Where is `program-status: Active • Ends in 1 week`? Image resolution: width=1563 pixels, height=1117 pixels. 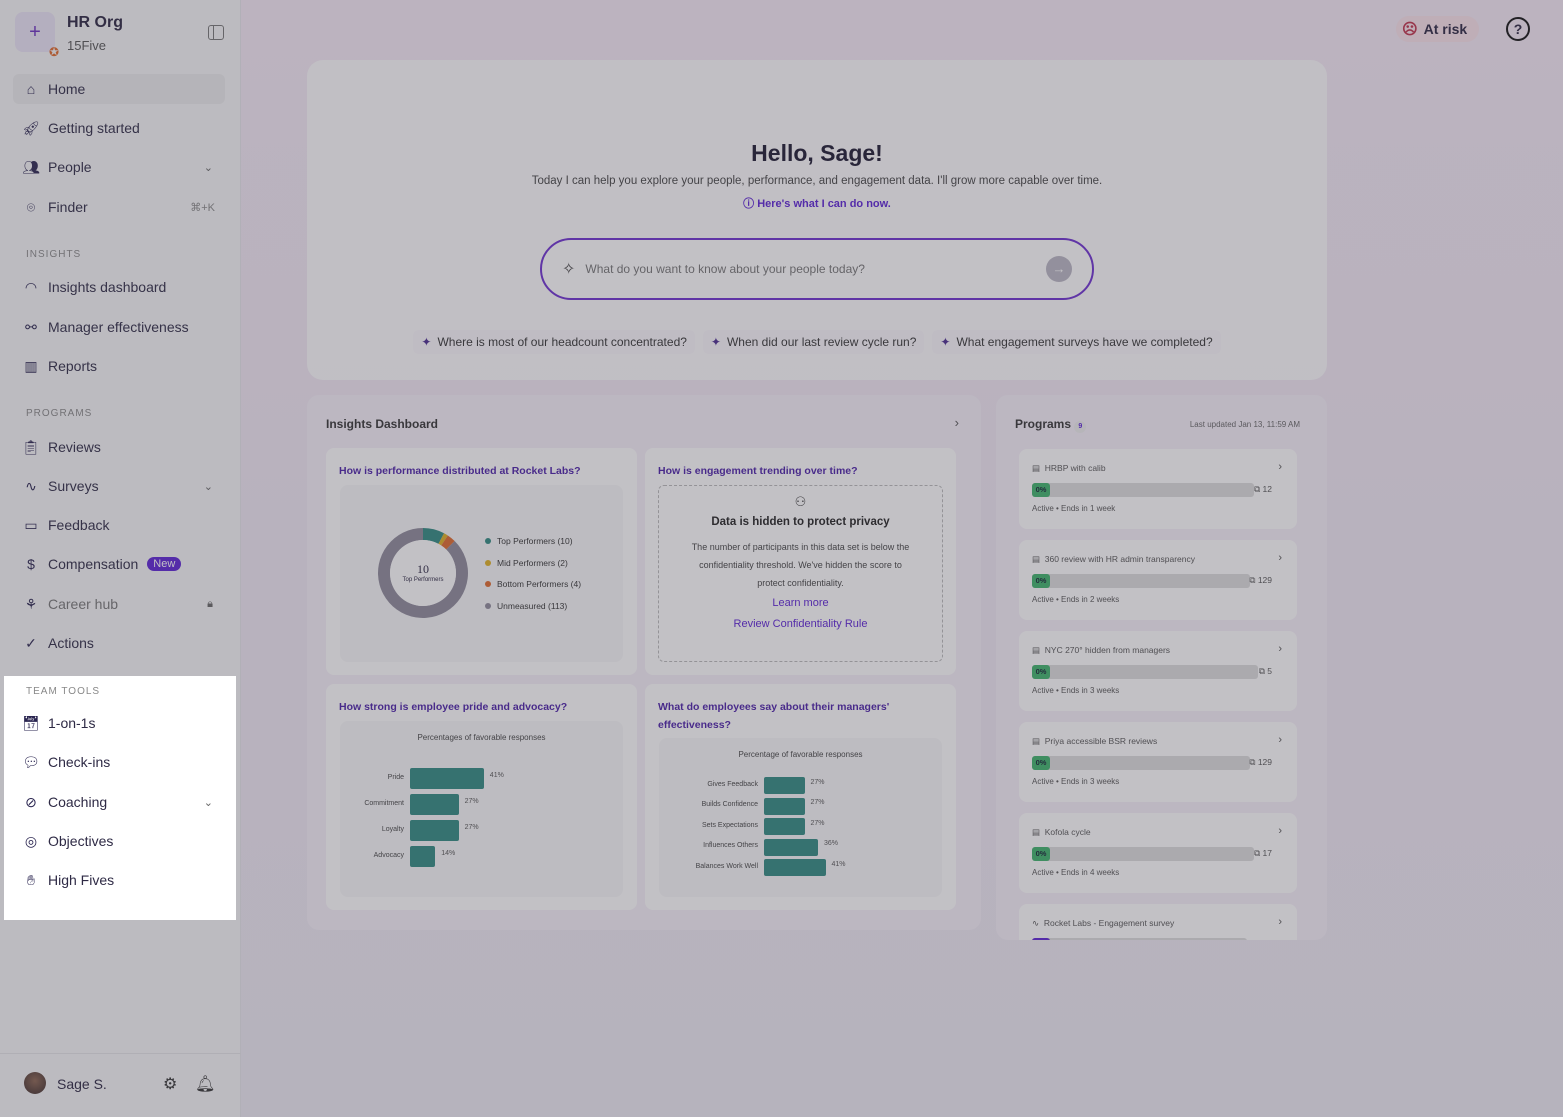
program-status: Active • Ends in 1 week is located at coordinates (1074, 508).